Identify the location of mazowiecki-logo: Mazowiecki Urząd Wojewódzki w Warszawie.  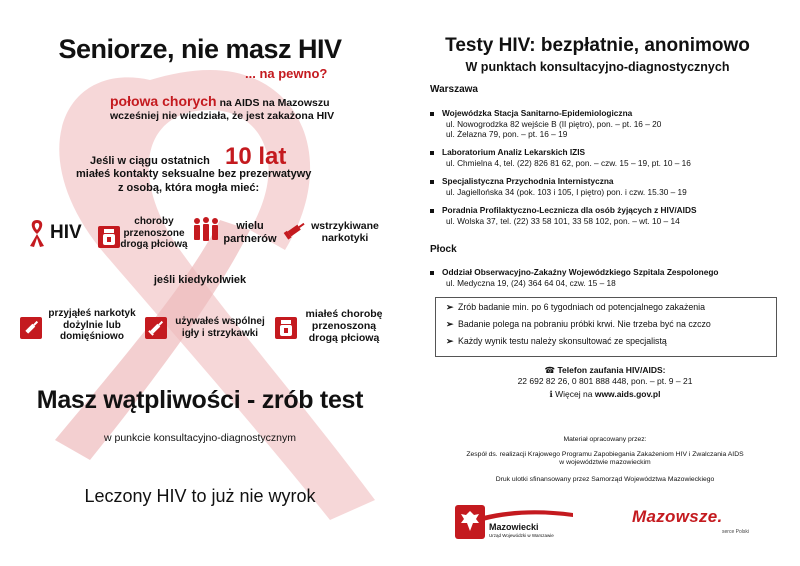
(520, 523).